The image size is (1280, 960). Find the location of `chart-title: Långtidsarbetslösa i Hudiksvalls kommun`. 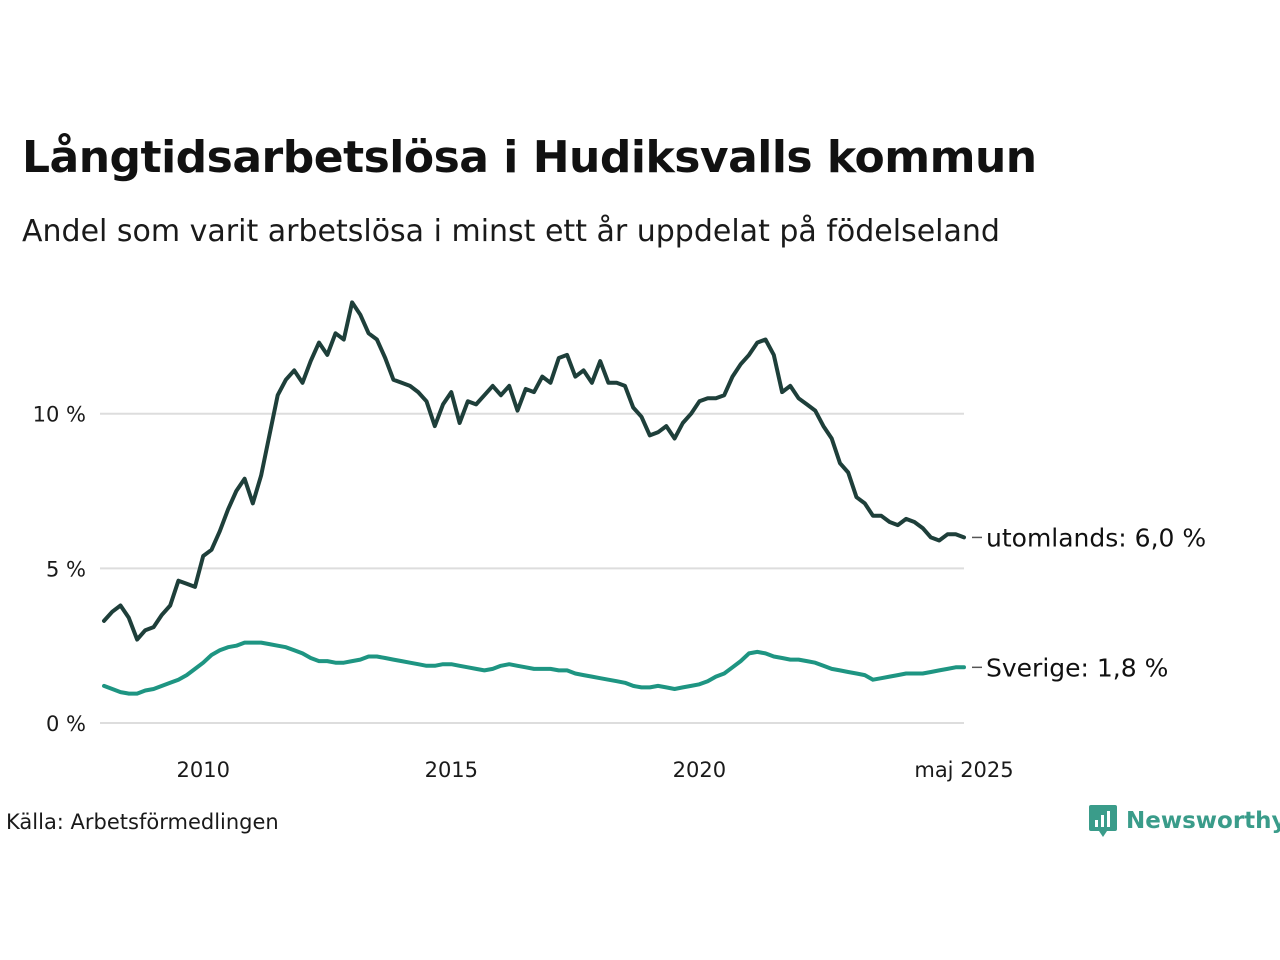

chart-title: Långtidsarbetslösa i Hudiksvalls kommun is located at coordinates (529, 157).